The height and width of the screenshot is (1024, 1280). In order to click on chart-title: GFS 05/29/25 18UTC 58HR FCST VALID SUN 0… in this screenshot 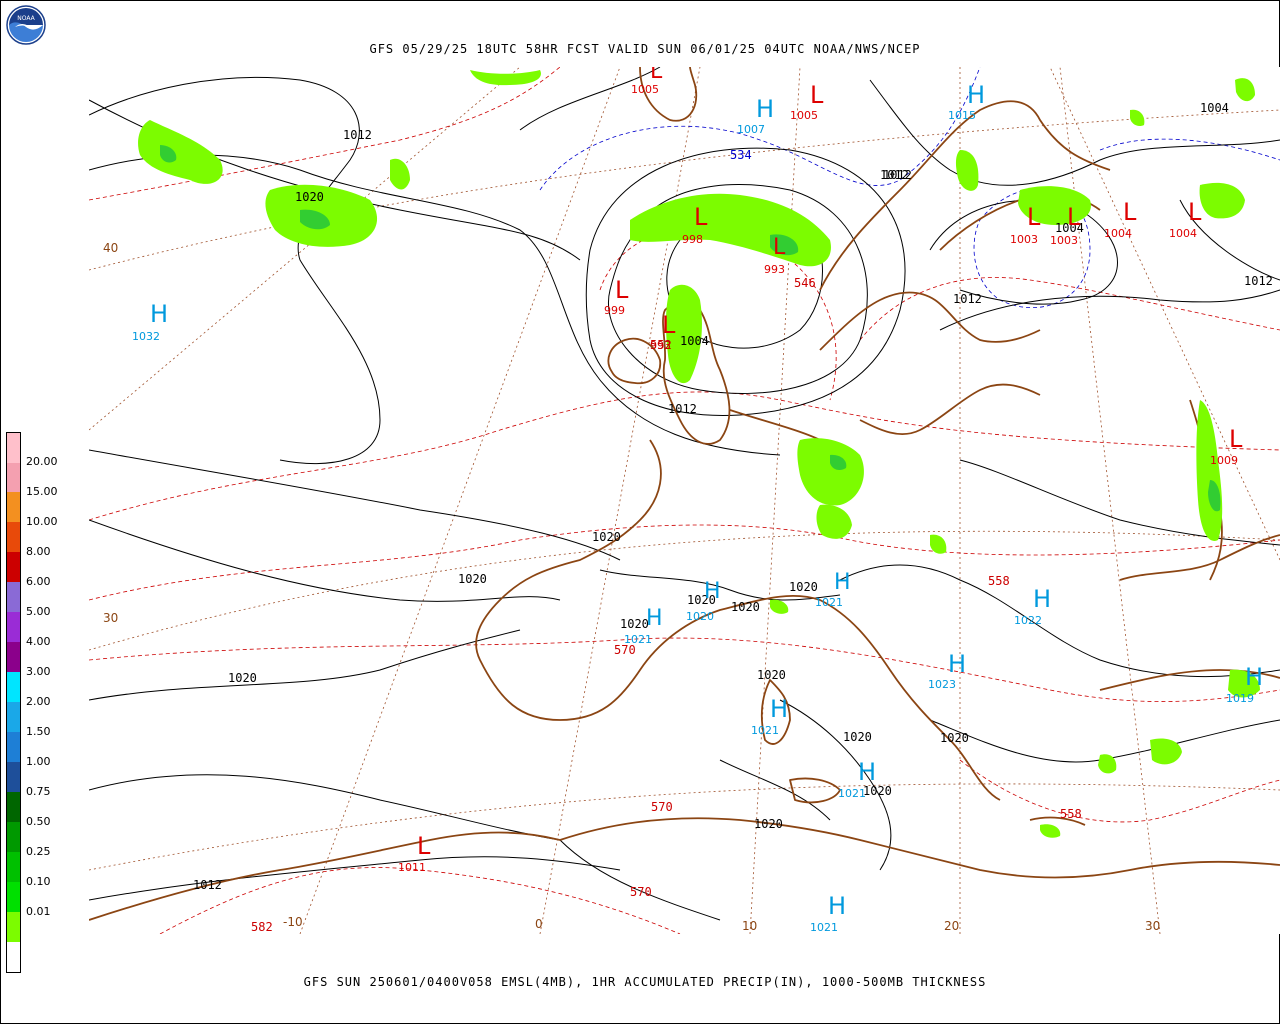, I will do `click(645, 49)`.